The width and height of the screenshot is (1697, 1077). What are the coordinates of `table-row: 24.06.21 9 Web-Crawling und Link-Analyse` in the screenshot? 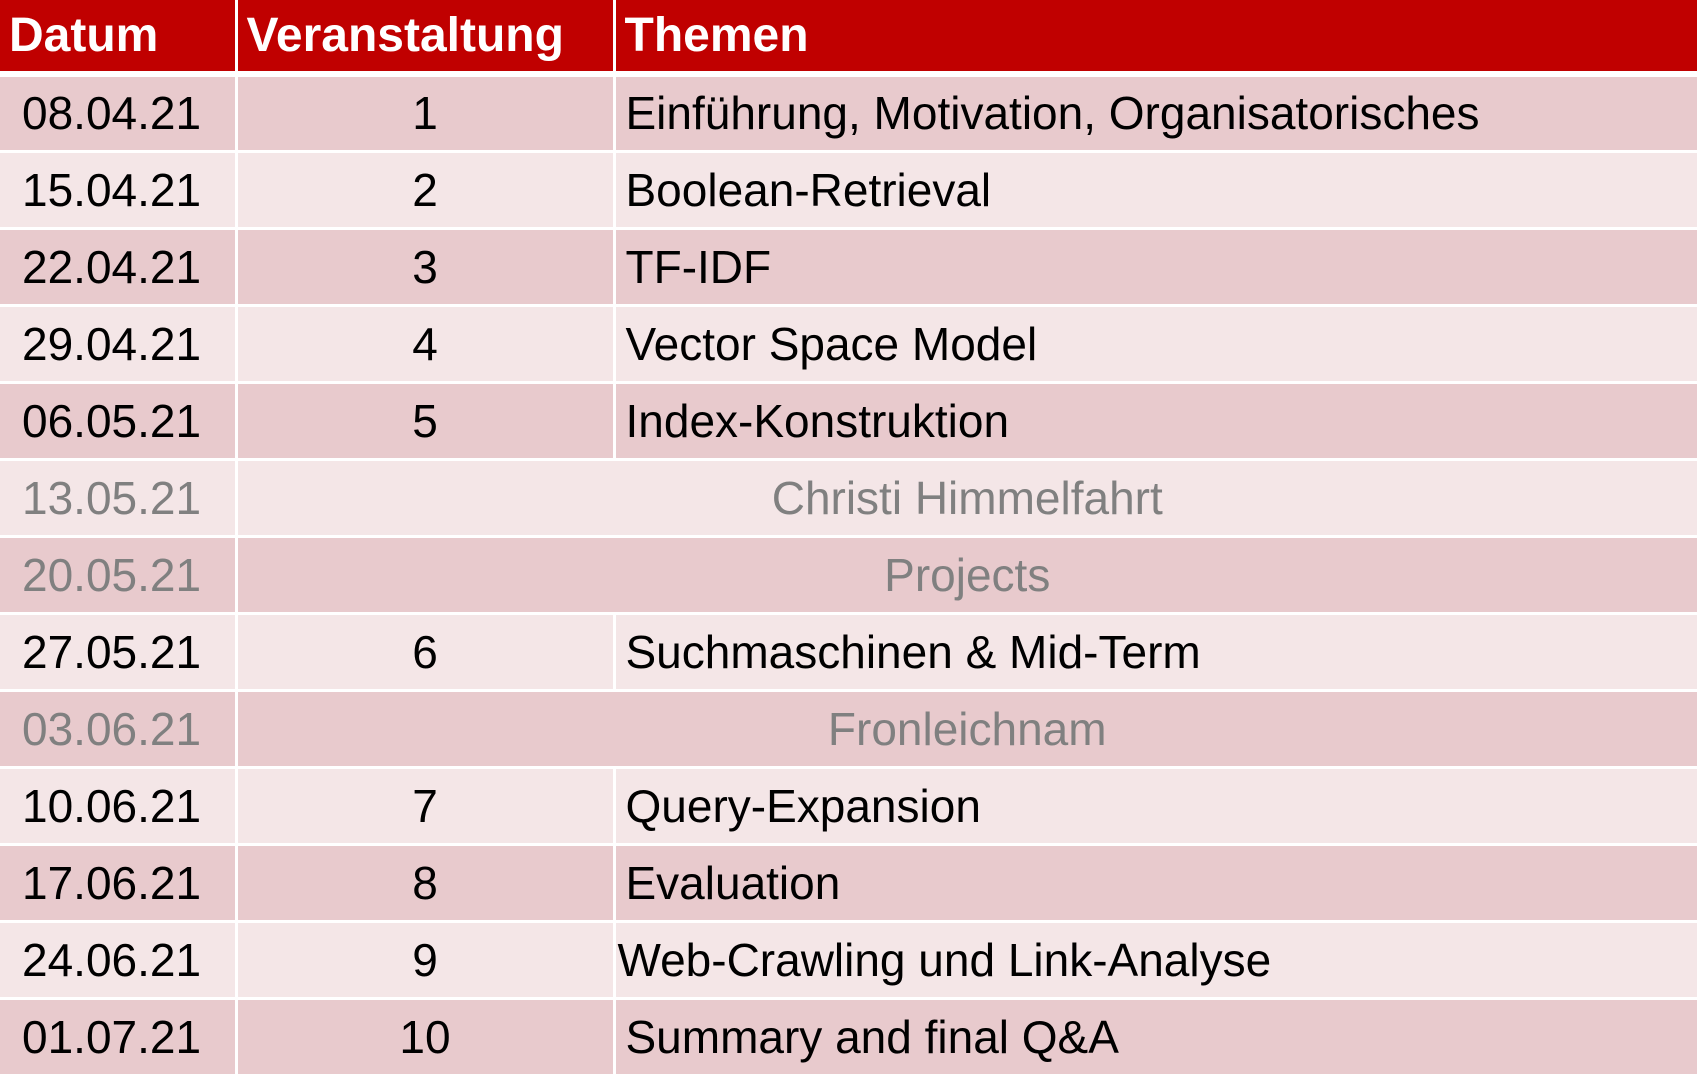 It's located at (848, 960).